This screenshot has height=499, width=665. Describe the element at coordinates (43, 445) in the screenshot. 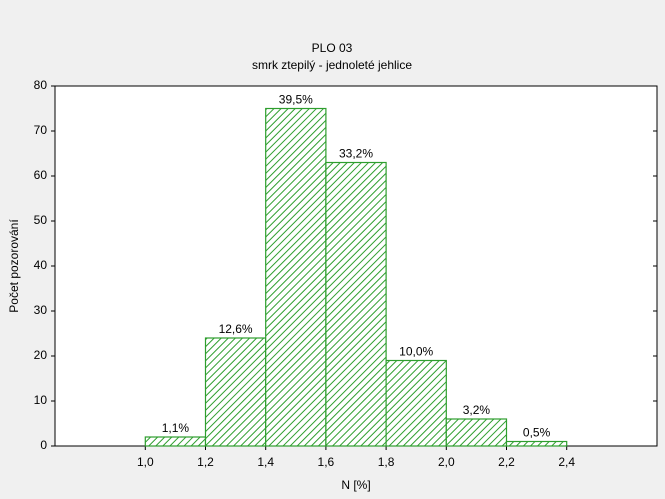

I see `y-tick-label: 0` at that location.